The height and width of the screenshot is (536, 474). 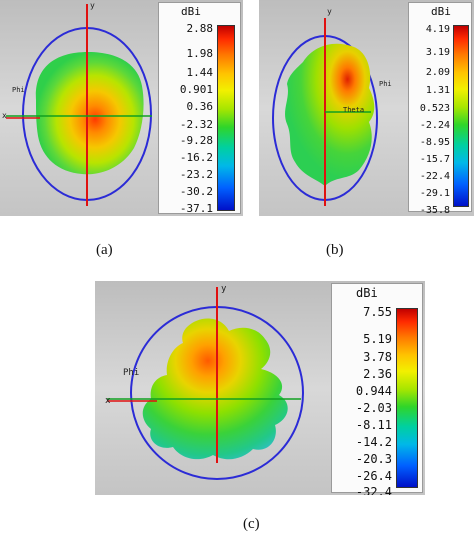 What do you see at coordinates (200, 28) in the screenshot?
I see `scale-tick: 2.88` at bounding box center [200, 28].